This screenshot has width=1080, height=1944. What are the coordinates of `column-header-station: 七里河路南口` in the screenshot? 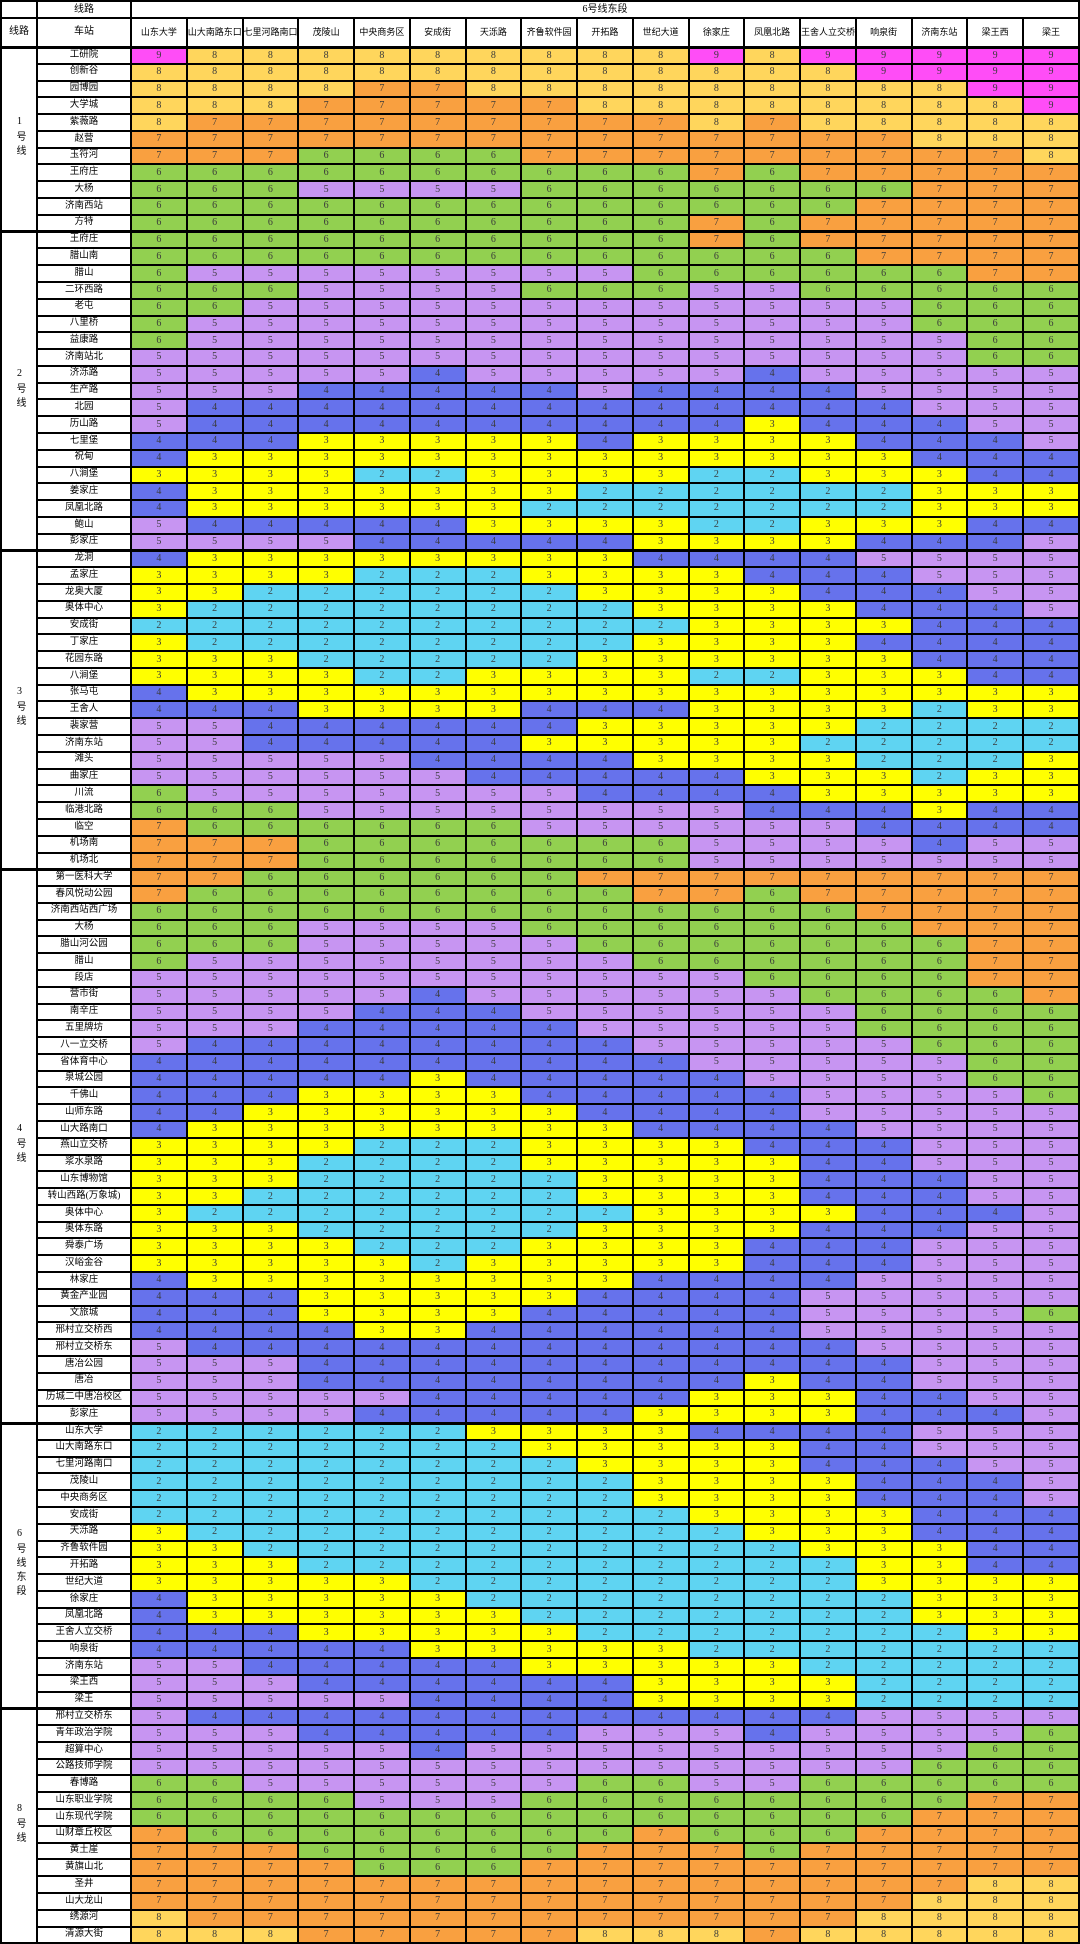 It's located at (270, 32).